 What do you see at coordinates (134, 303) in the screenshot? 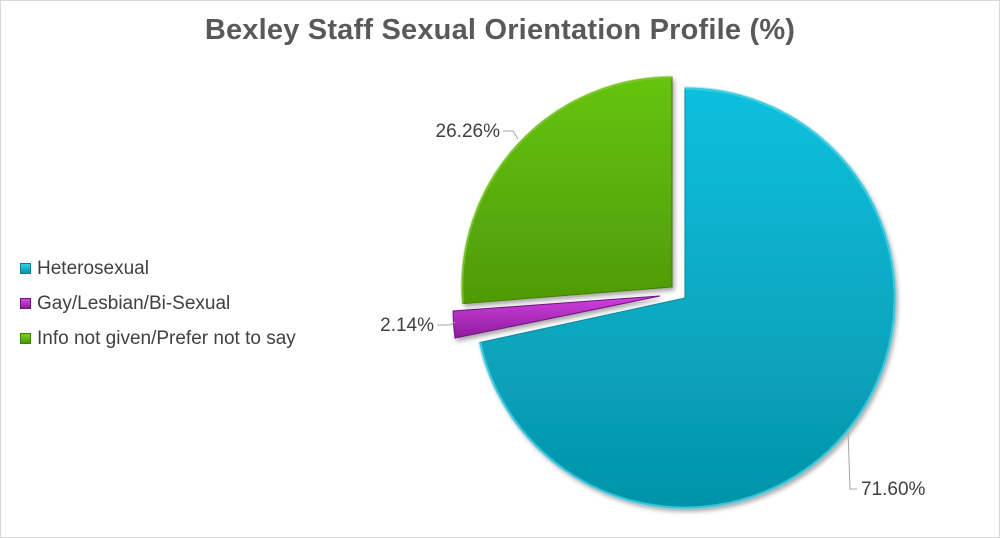
I see `legend-label: Gay/Lesbian/Bi-Sexual` at bounding box center [134, 303].